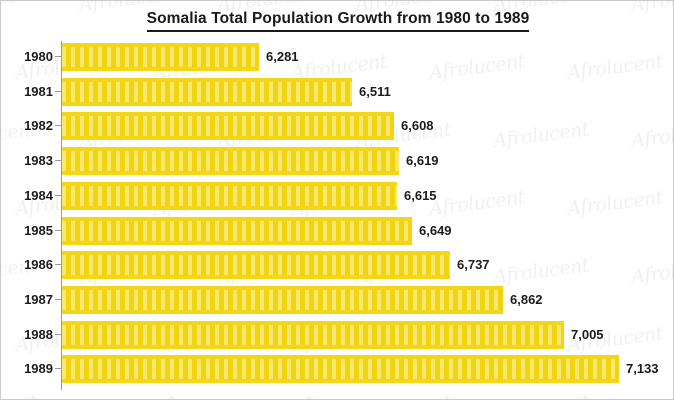 This screenshot has height=400, width=674. What do you see at coordinates (526, 299) in the screenshot?
I see `bar-value-label-1987: 6,862` at bounding box center [526, 299].